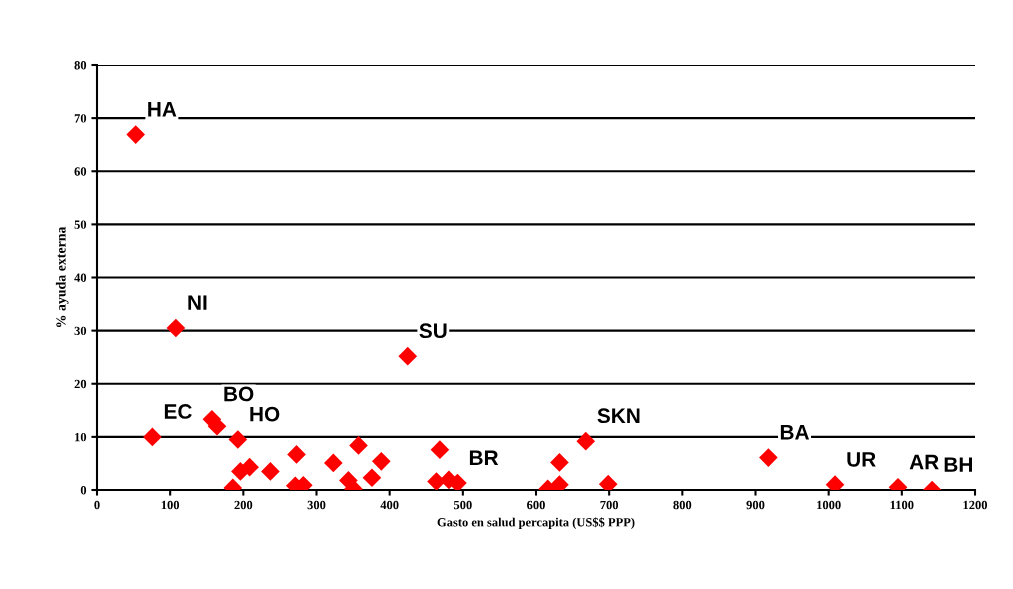 The image size is (1013, 589). What do you see at coordinates (924, 462) in the screenshot?
I see `annotation: AR` at bounding box center [924, 462].